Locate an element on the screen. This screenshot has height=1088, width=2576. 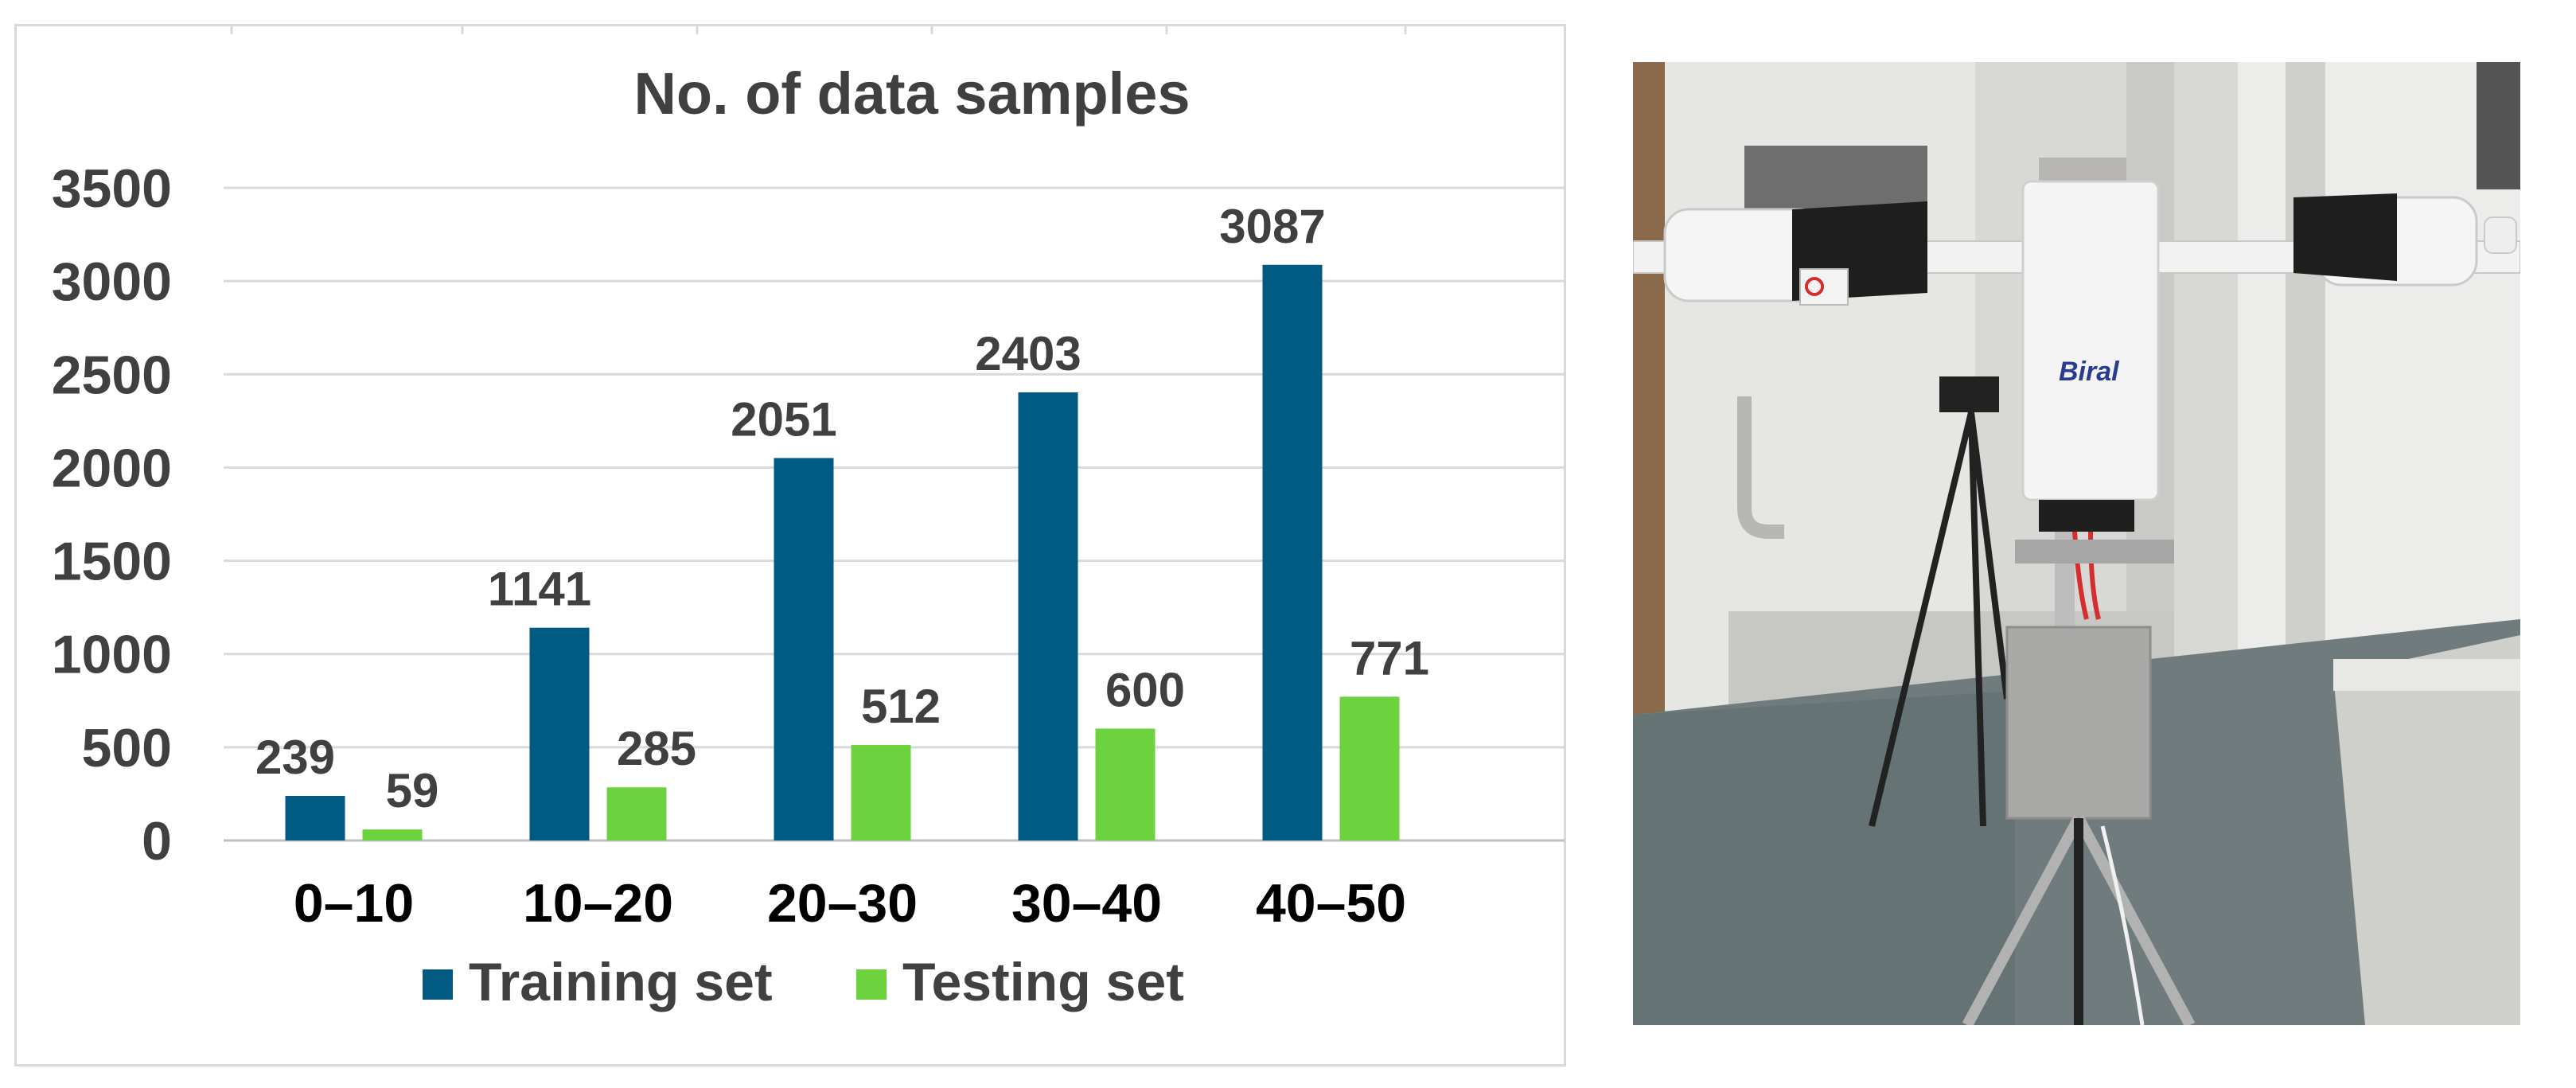
y-tick-label-3000: 3000 is located at coordinates (112, 282).